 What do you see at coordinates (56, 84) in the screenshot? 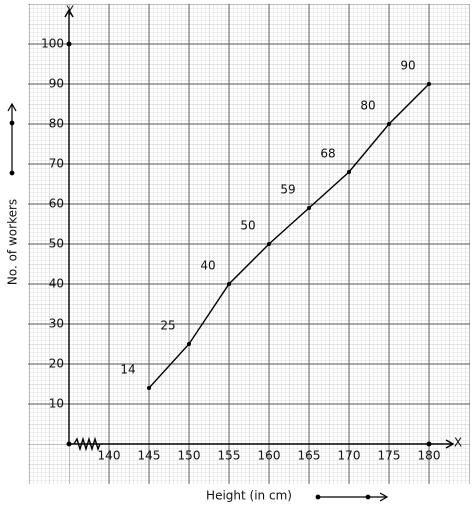
I see `y-tick-label: 90` at bounding box center [56, 84].